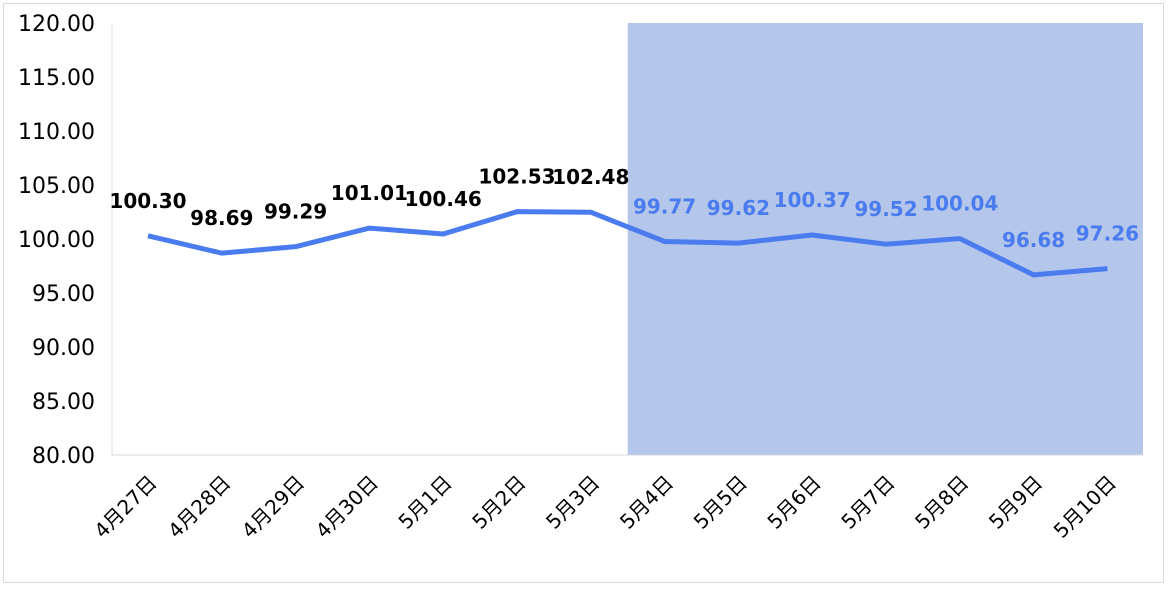 This screenshot has height=589, width=1169. What do you see at coordinates (56, 186) in the screenshot?
I see `y-tick-label: 105.00` at bounding box center [56, 186].